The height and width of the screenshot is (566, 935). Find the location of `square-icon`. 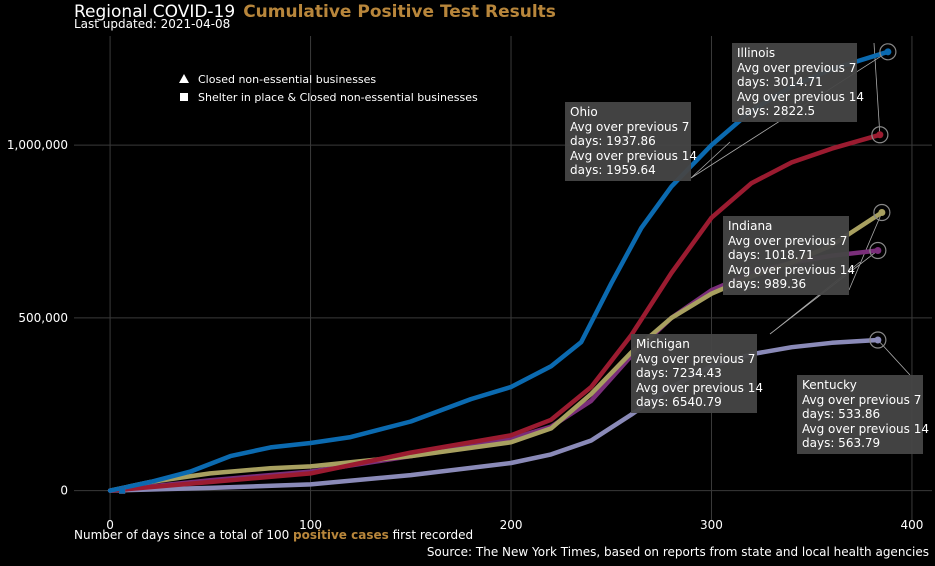

square-icon is located at coordinates (184, 97).